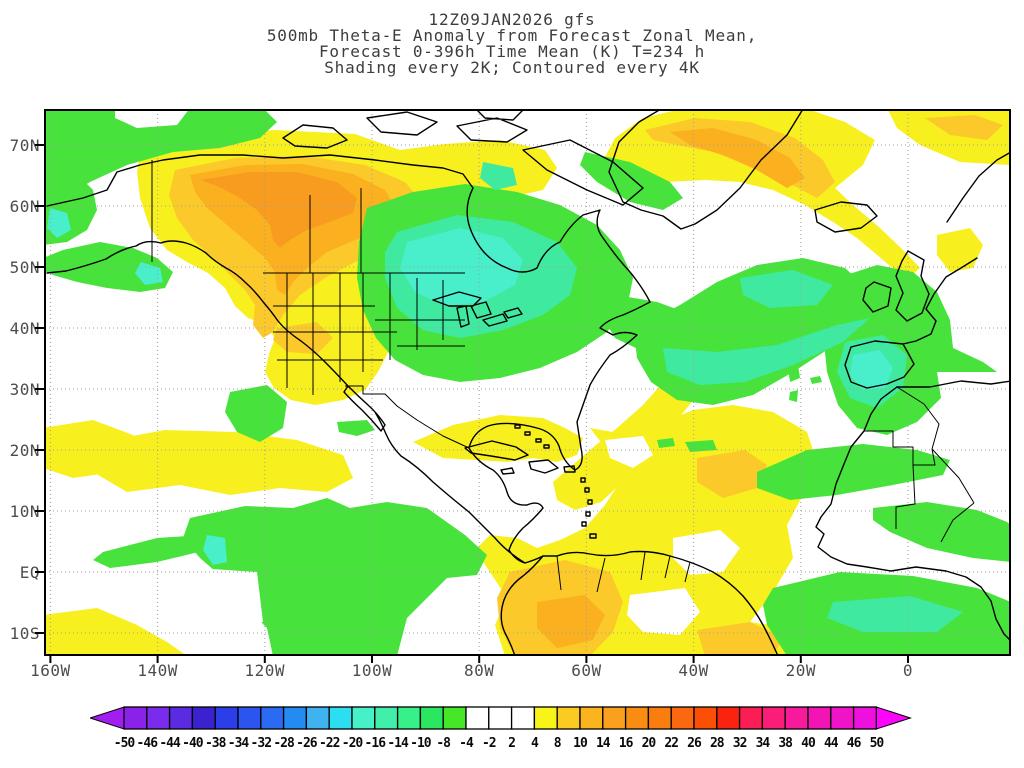 The height and width of the screenshot is (768, 1024). Describe the element at coordinates (558, 743) in the screenshot. I see `colorbar-label-8: 8` at that location.